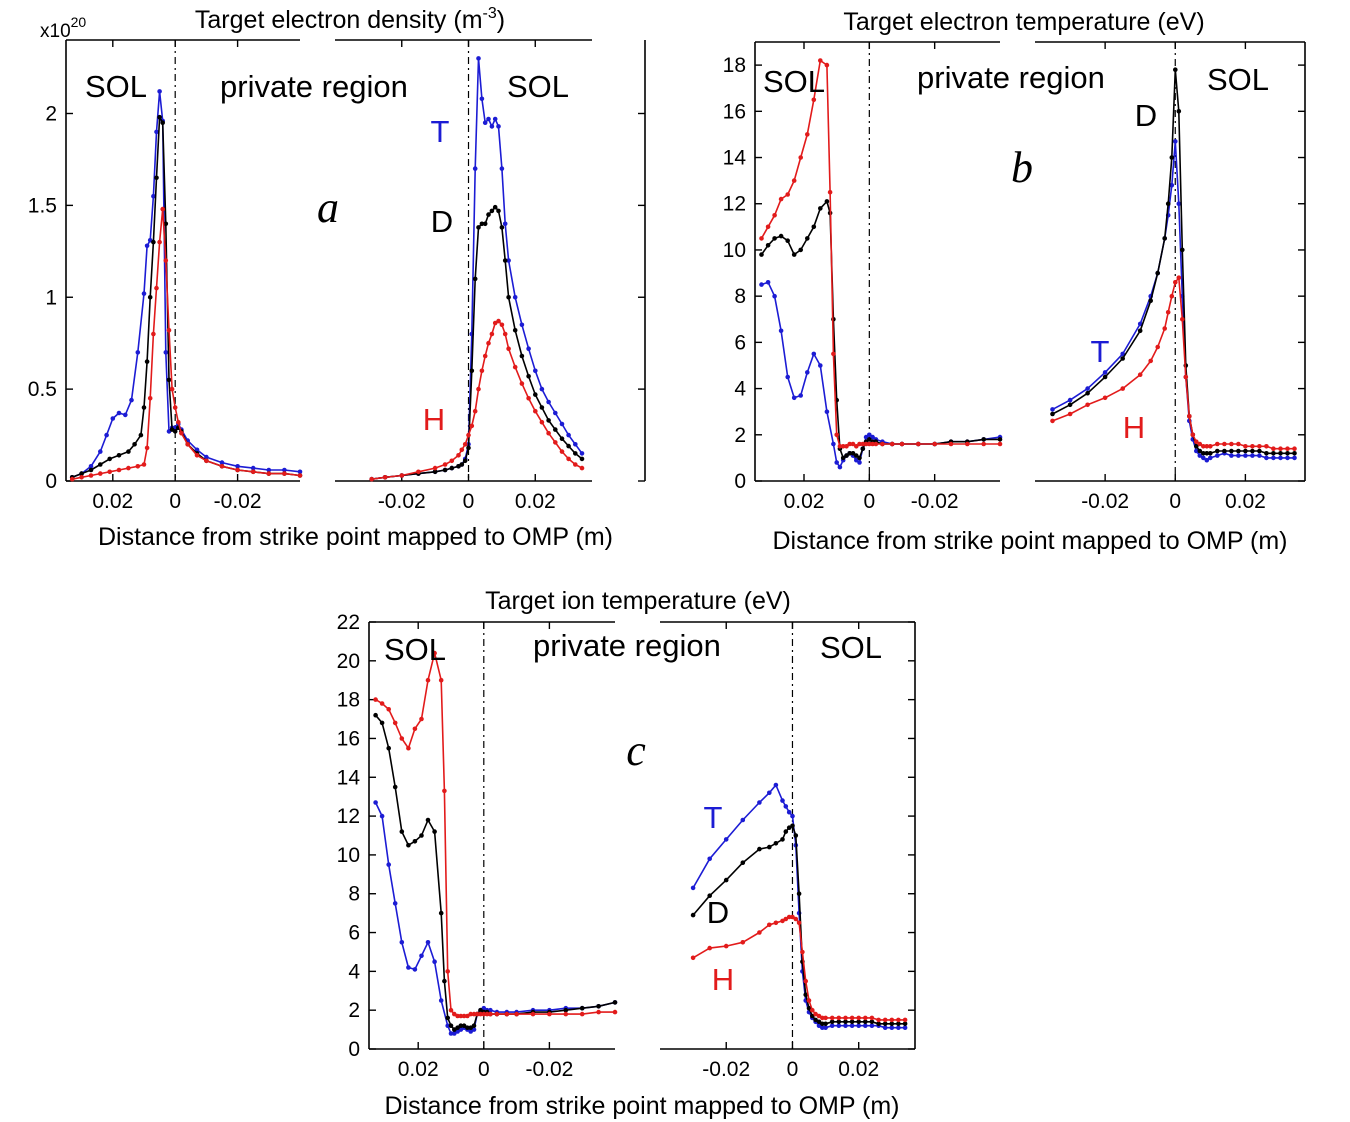 This screenshot has height=1122, width=1350. What do you see at coordinates (501, 20) in the screenshot?
I see `title-end: )` at bounding box center [501, 20].